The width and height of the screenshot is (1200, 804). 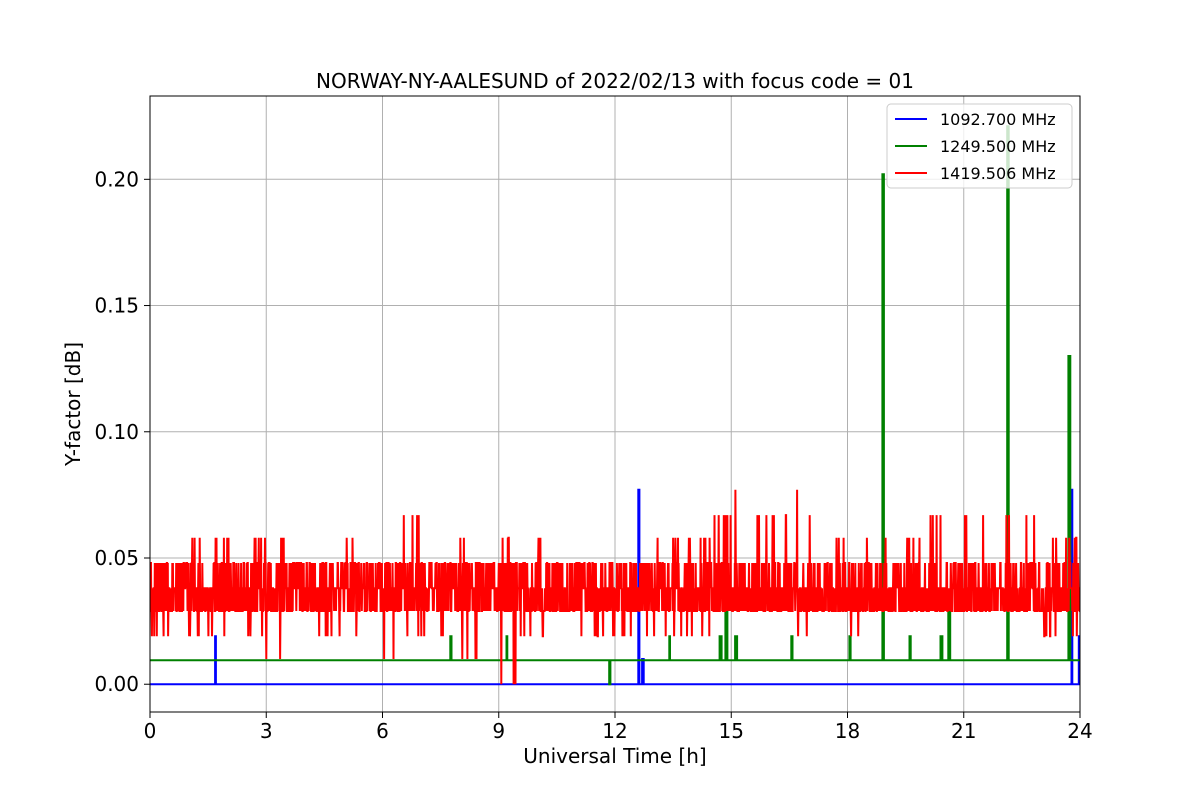 I want to click on y-tick-label: 0.00, so click(x=116, y=684).